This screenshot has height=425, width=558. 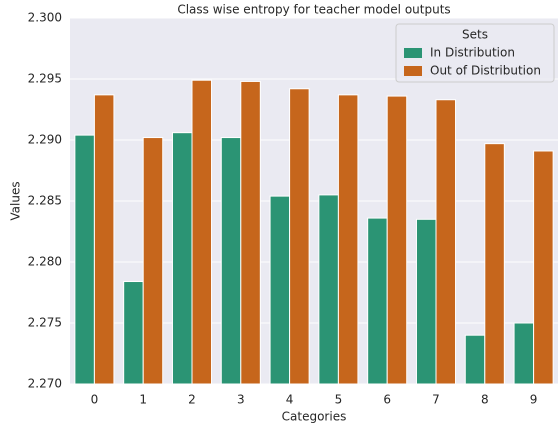 What do you see at coordinates (45, 323) in the screenshot?
I see `y-tick-label: 2.275` at bounding box center [45, 323].